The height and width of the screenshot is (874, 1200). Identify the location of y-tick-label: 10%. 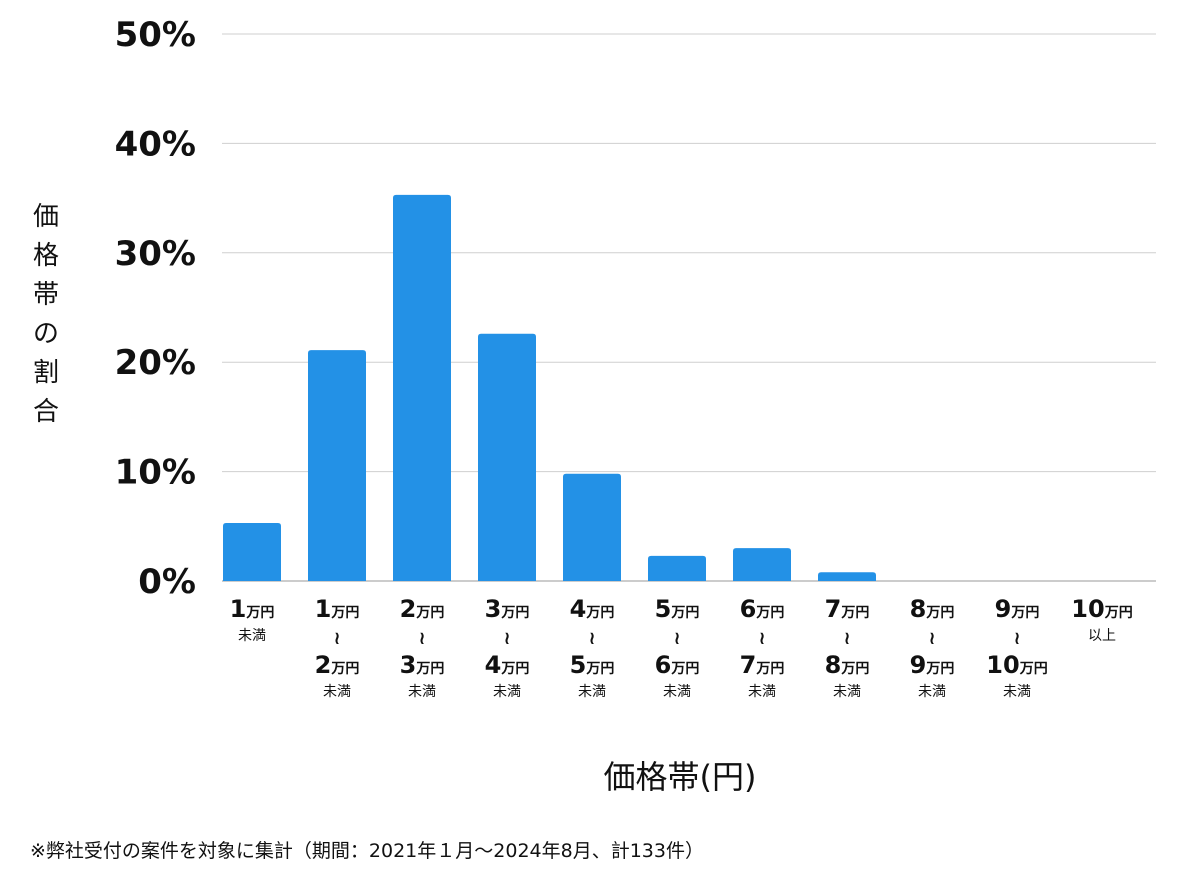
(155, 473).